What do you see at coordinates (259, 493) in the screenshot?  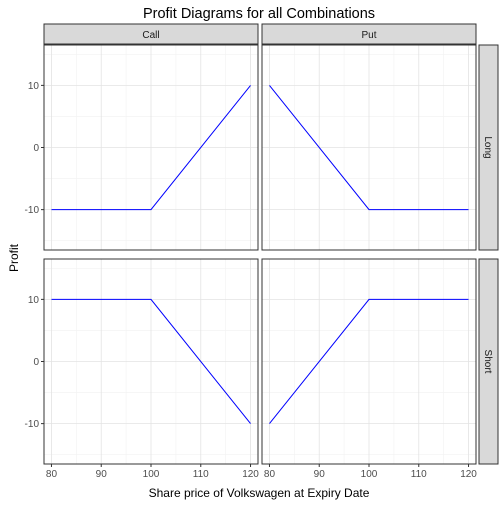 I see `x-axis-label: Share price of Volkswagen at Expiry Date` at bounding box center [259, 493].